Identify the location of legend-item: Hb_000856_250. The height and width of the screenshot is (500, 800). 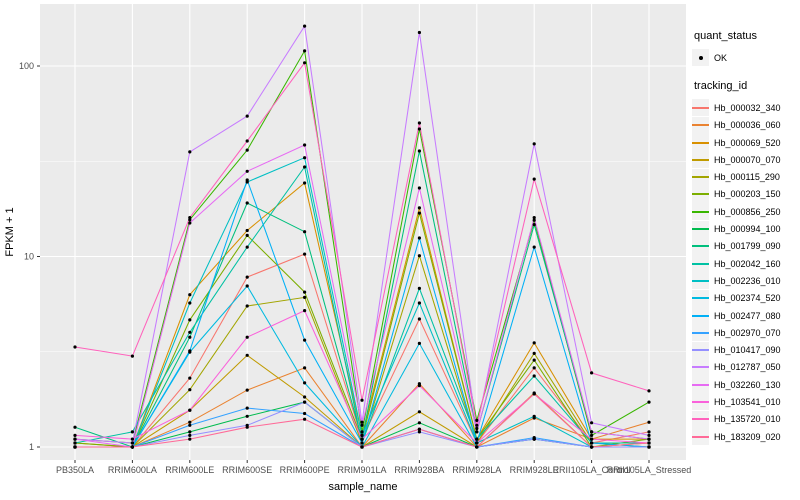
(745, 212).